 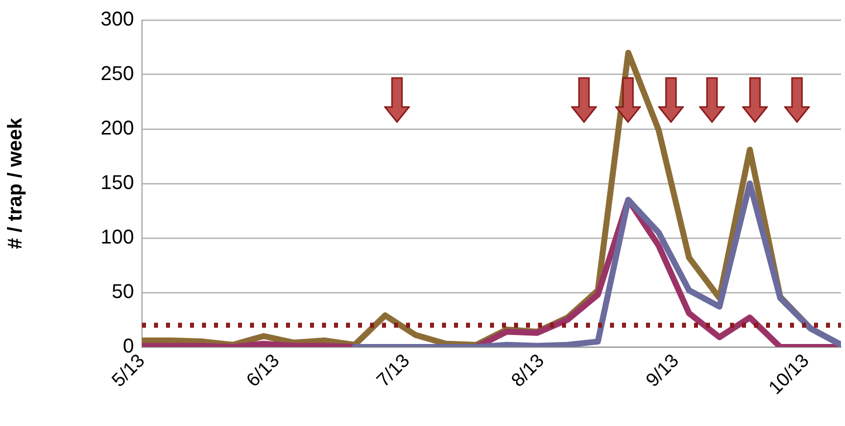 What do you see at coordinates (15, 183) in the screenshot?
I see `y-axis-title: # / trap / week` at bounding box center [15, 183].